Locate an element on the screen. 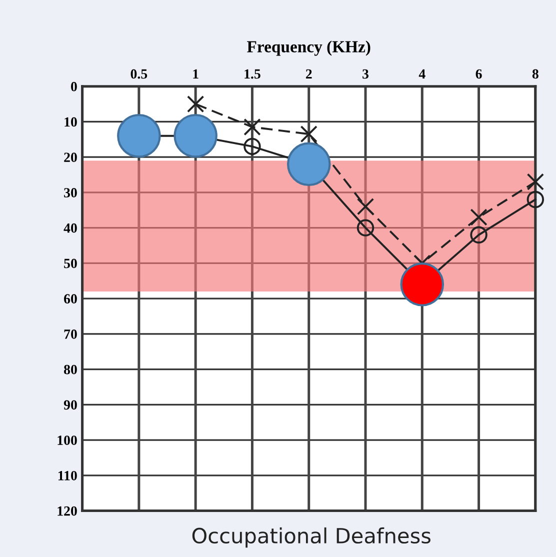 This screenshot has width=556, height=557. y-tick-label: 0 is located at coordinates (74, 87).